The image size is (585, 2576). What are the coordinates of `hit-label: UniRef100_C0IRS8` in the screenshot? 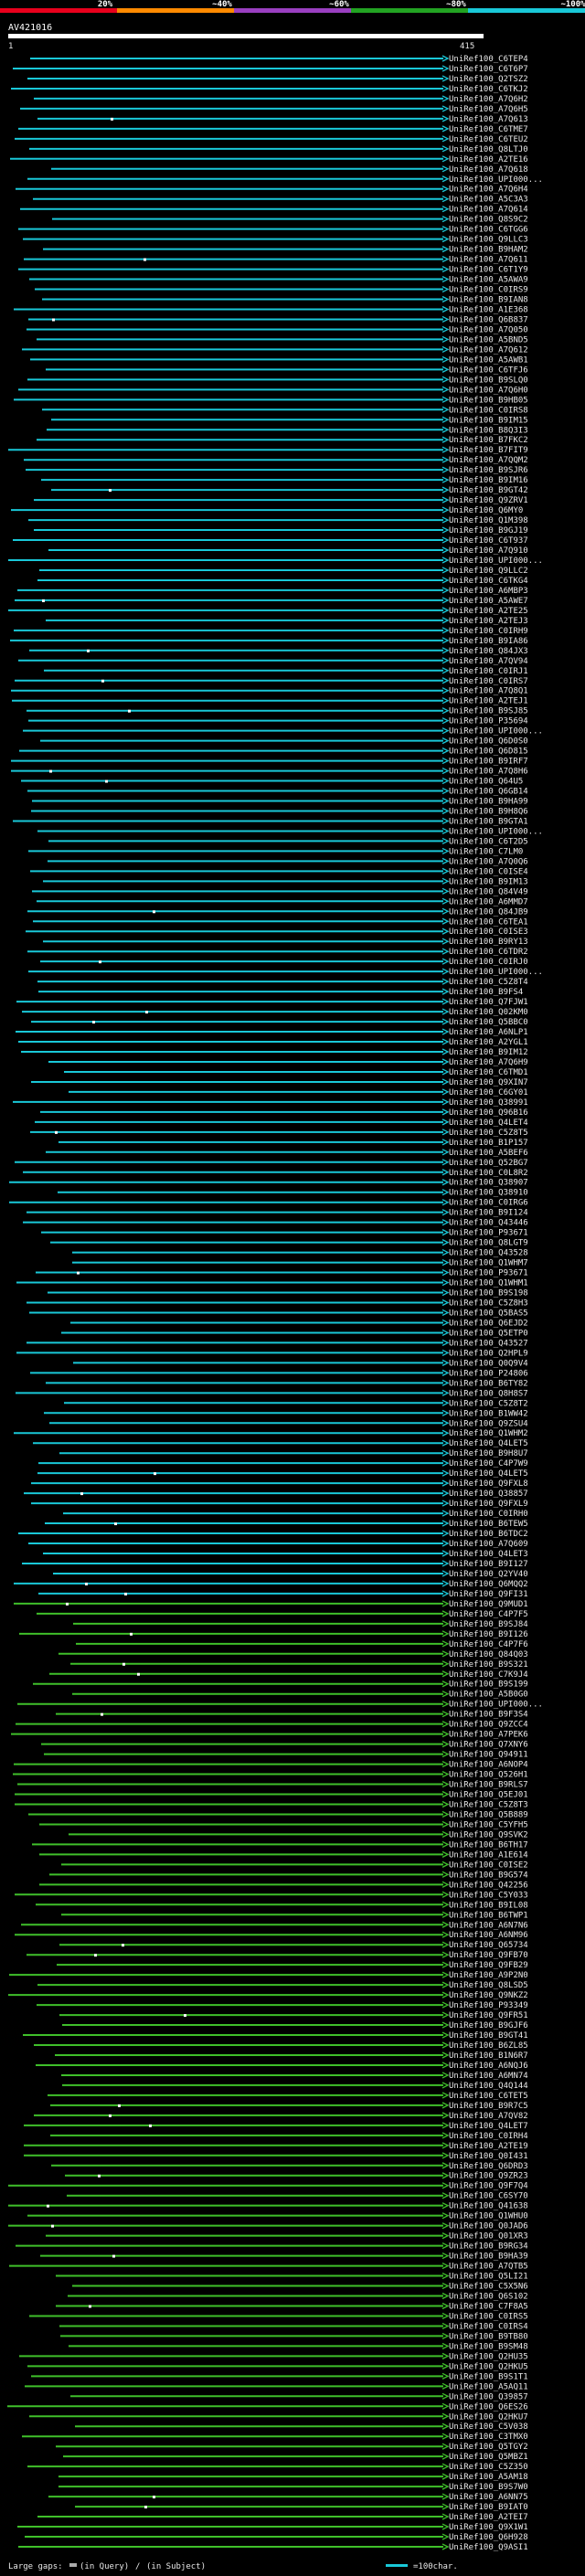 It's located at (489, 410).